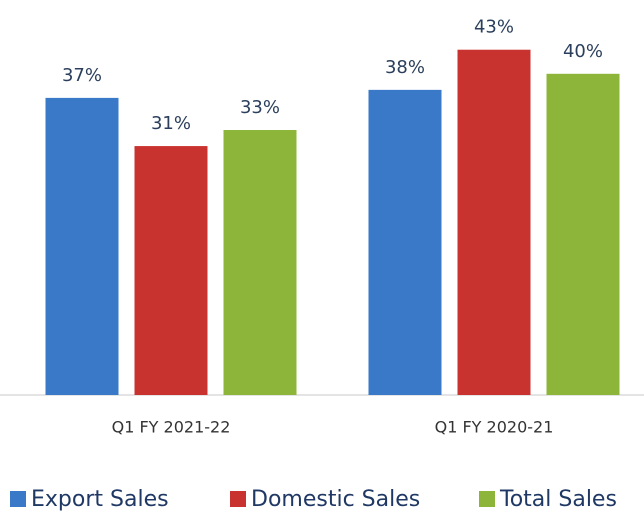  What do you see at coordinates (260, 107) in the screenshot?
I see `data-label: 33%` at bounding box center [260, 107].